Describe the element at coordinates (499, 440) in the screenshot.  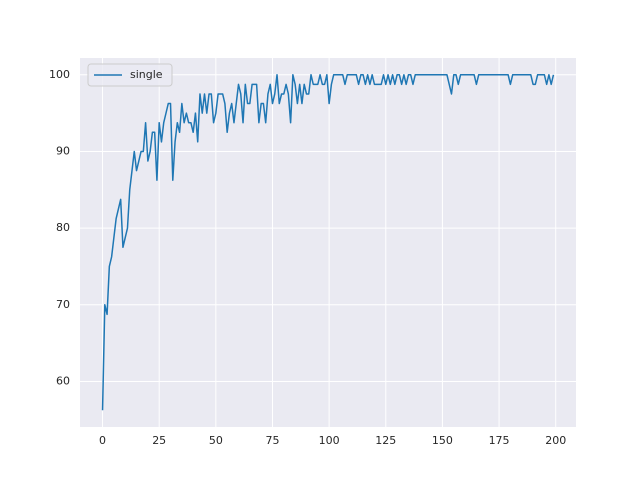
I see `x-tick-label: 175` at that location.